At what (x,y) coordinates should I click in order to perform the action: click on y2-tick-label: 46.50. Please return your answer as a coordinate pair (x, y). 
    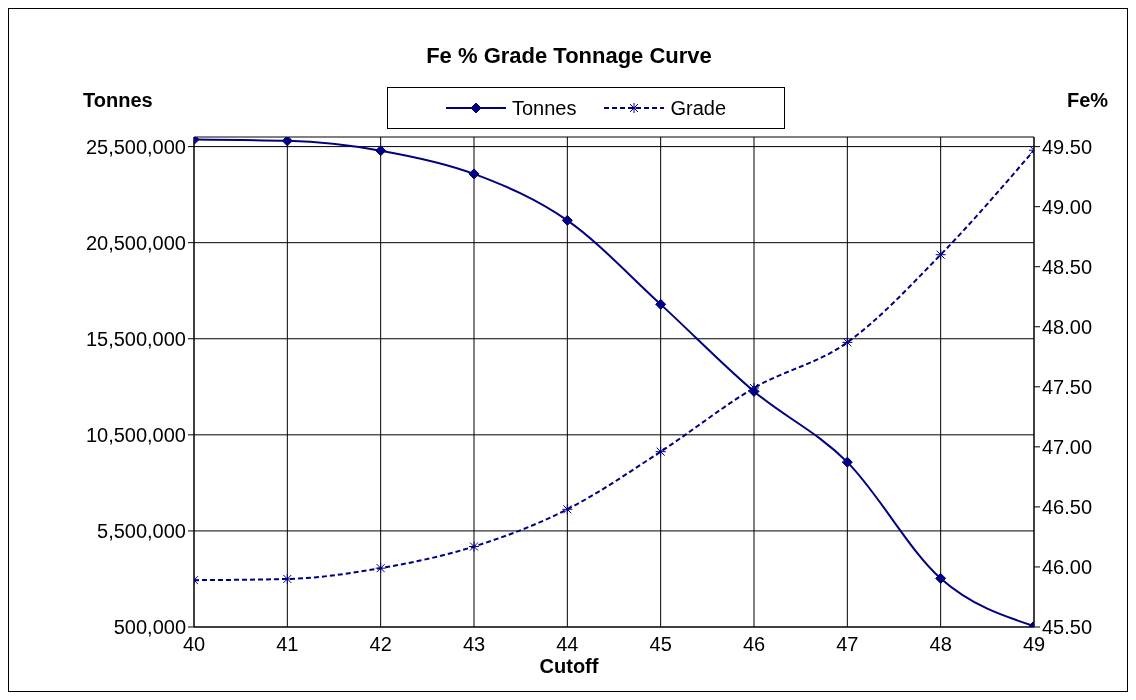
    Looking at the image, I should click on (1067, 507).